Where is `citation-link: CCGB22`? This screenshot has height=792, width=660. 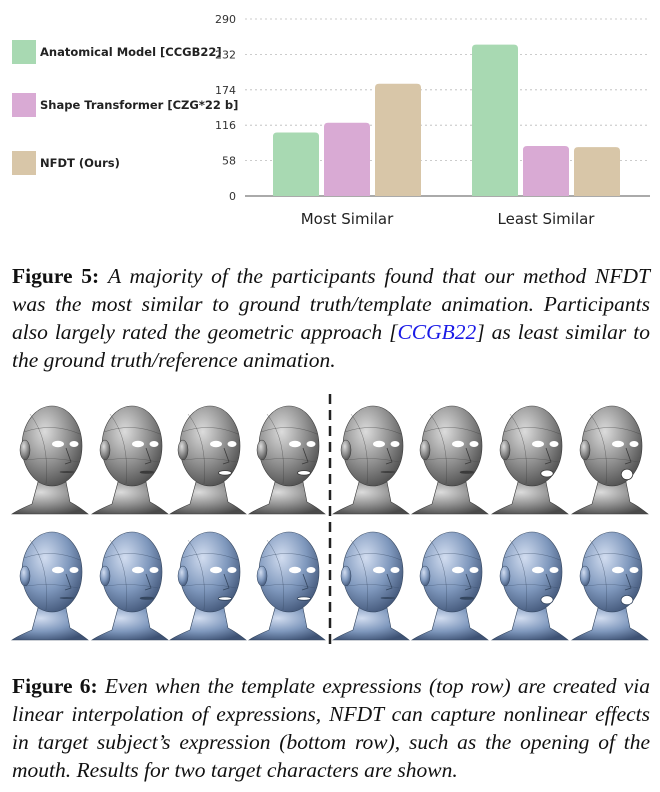 citation-link: CCGB22 is located at coordinates (437, 332).